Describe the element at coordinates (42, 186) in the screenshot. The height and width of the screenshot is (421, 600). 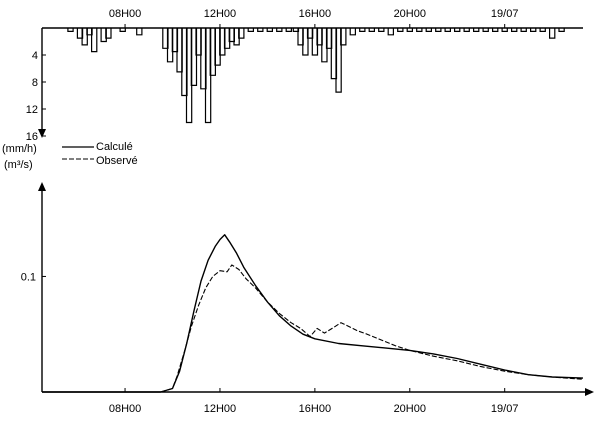
I see `hydrograph-y-axis-arrow` at that location.